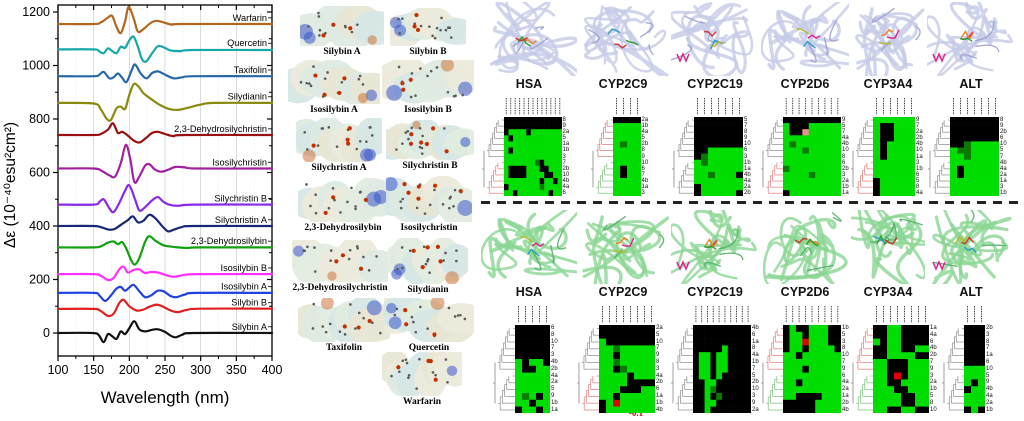 The image size is (1024, 421). Describe the element at coordinates (229, 241) in the screenshot. I see `curve-label: 2,3-Dehydrosilybin` at that location.